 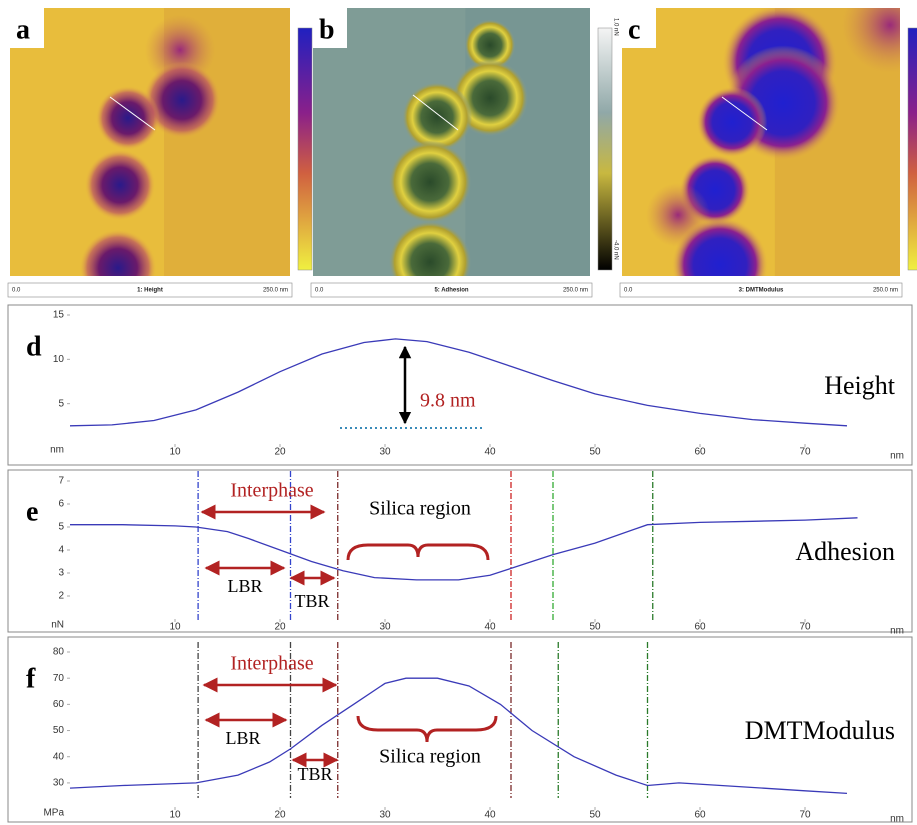 What do you see at coordinates (271, 491) in the screenshot?
I see `annotation: Interphase` at bounding box center [271, 491].